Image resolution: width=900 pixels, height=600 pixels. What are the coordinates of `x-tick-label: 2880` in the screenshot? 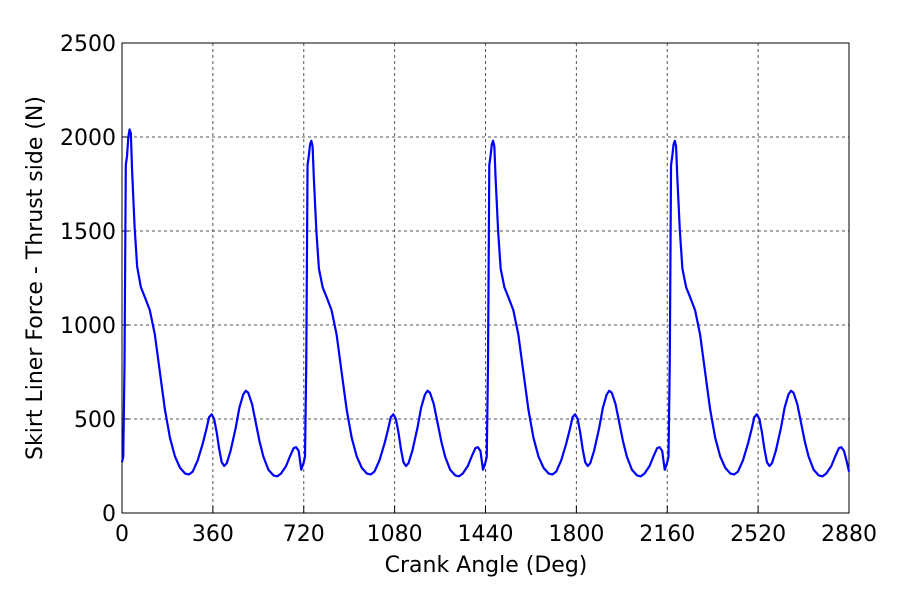 It's located at (849, 534).